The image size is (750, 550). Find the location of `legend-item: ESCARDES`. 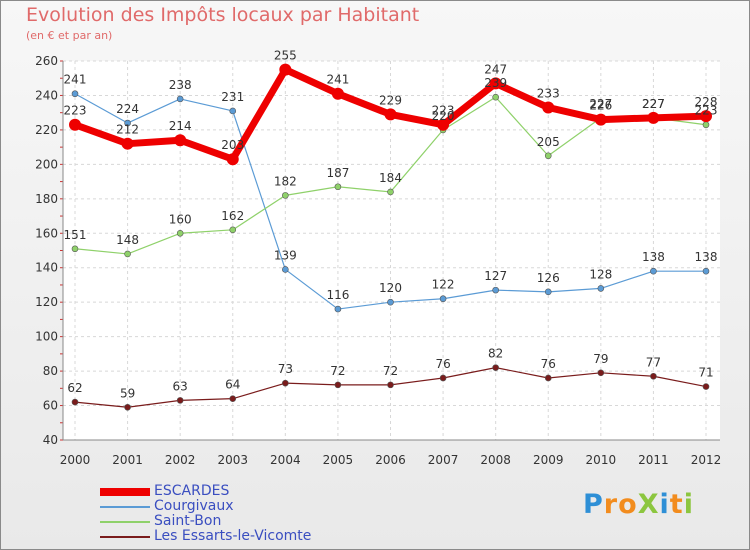

legend-item: ESCARDES is located at coordinates (205, 491).